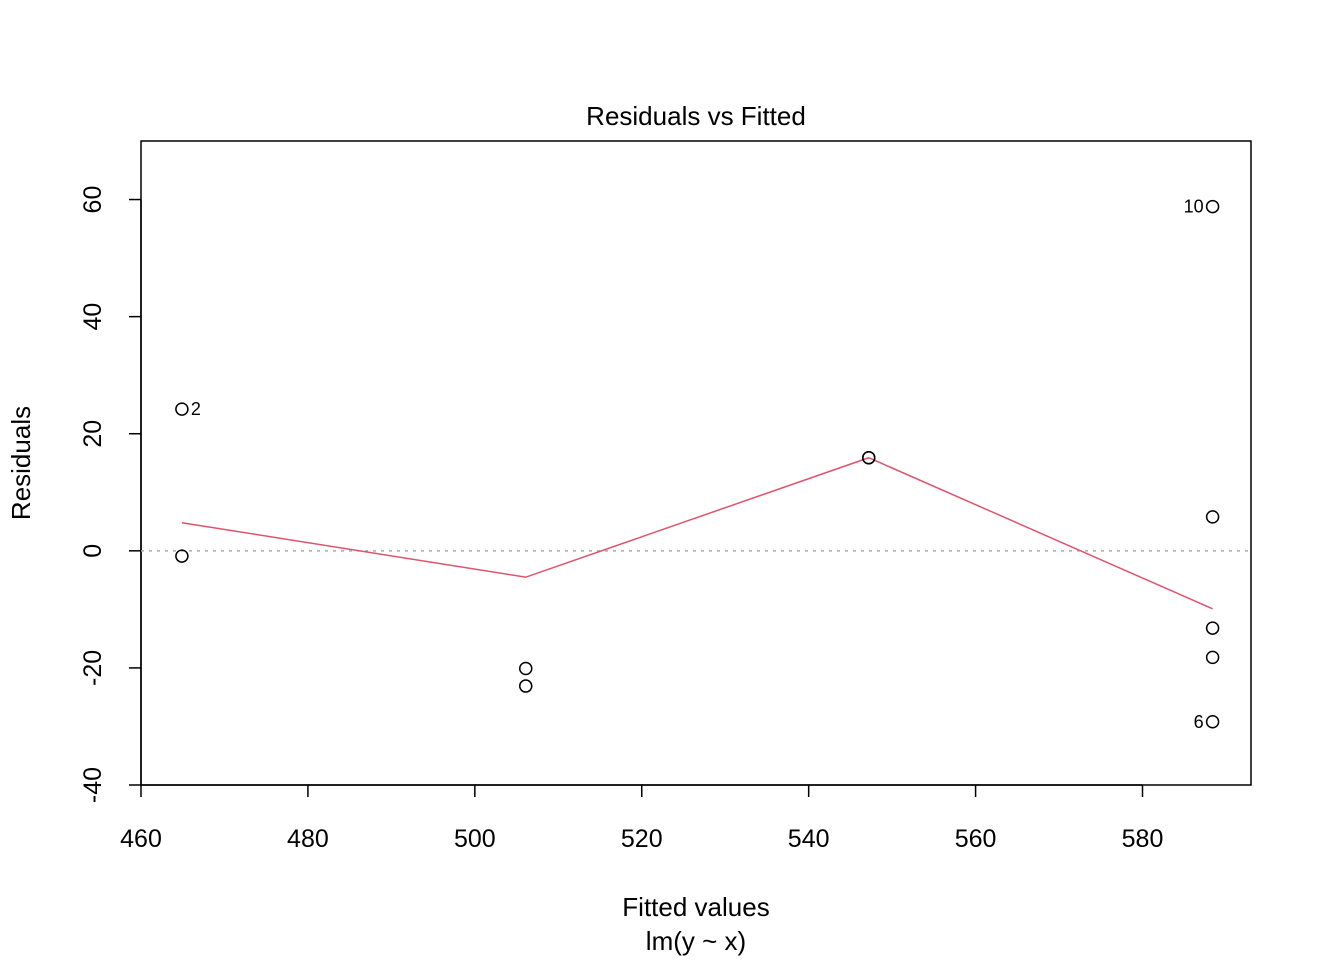 The height and width of the screenshot is (961, 1324). What do you see at coordinates (1199, 722) in the screenshot?
I see `point-label: 6` at bounding box center [1199, 722].